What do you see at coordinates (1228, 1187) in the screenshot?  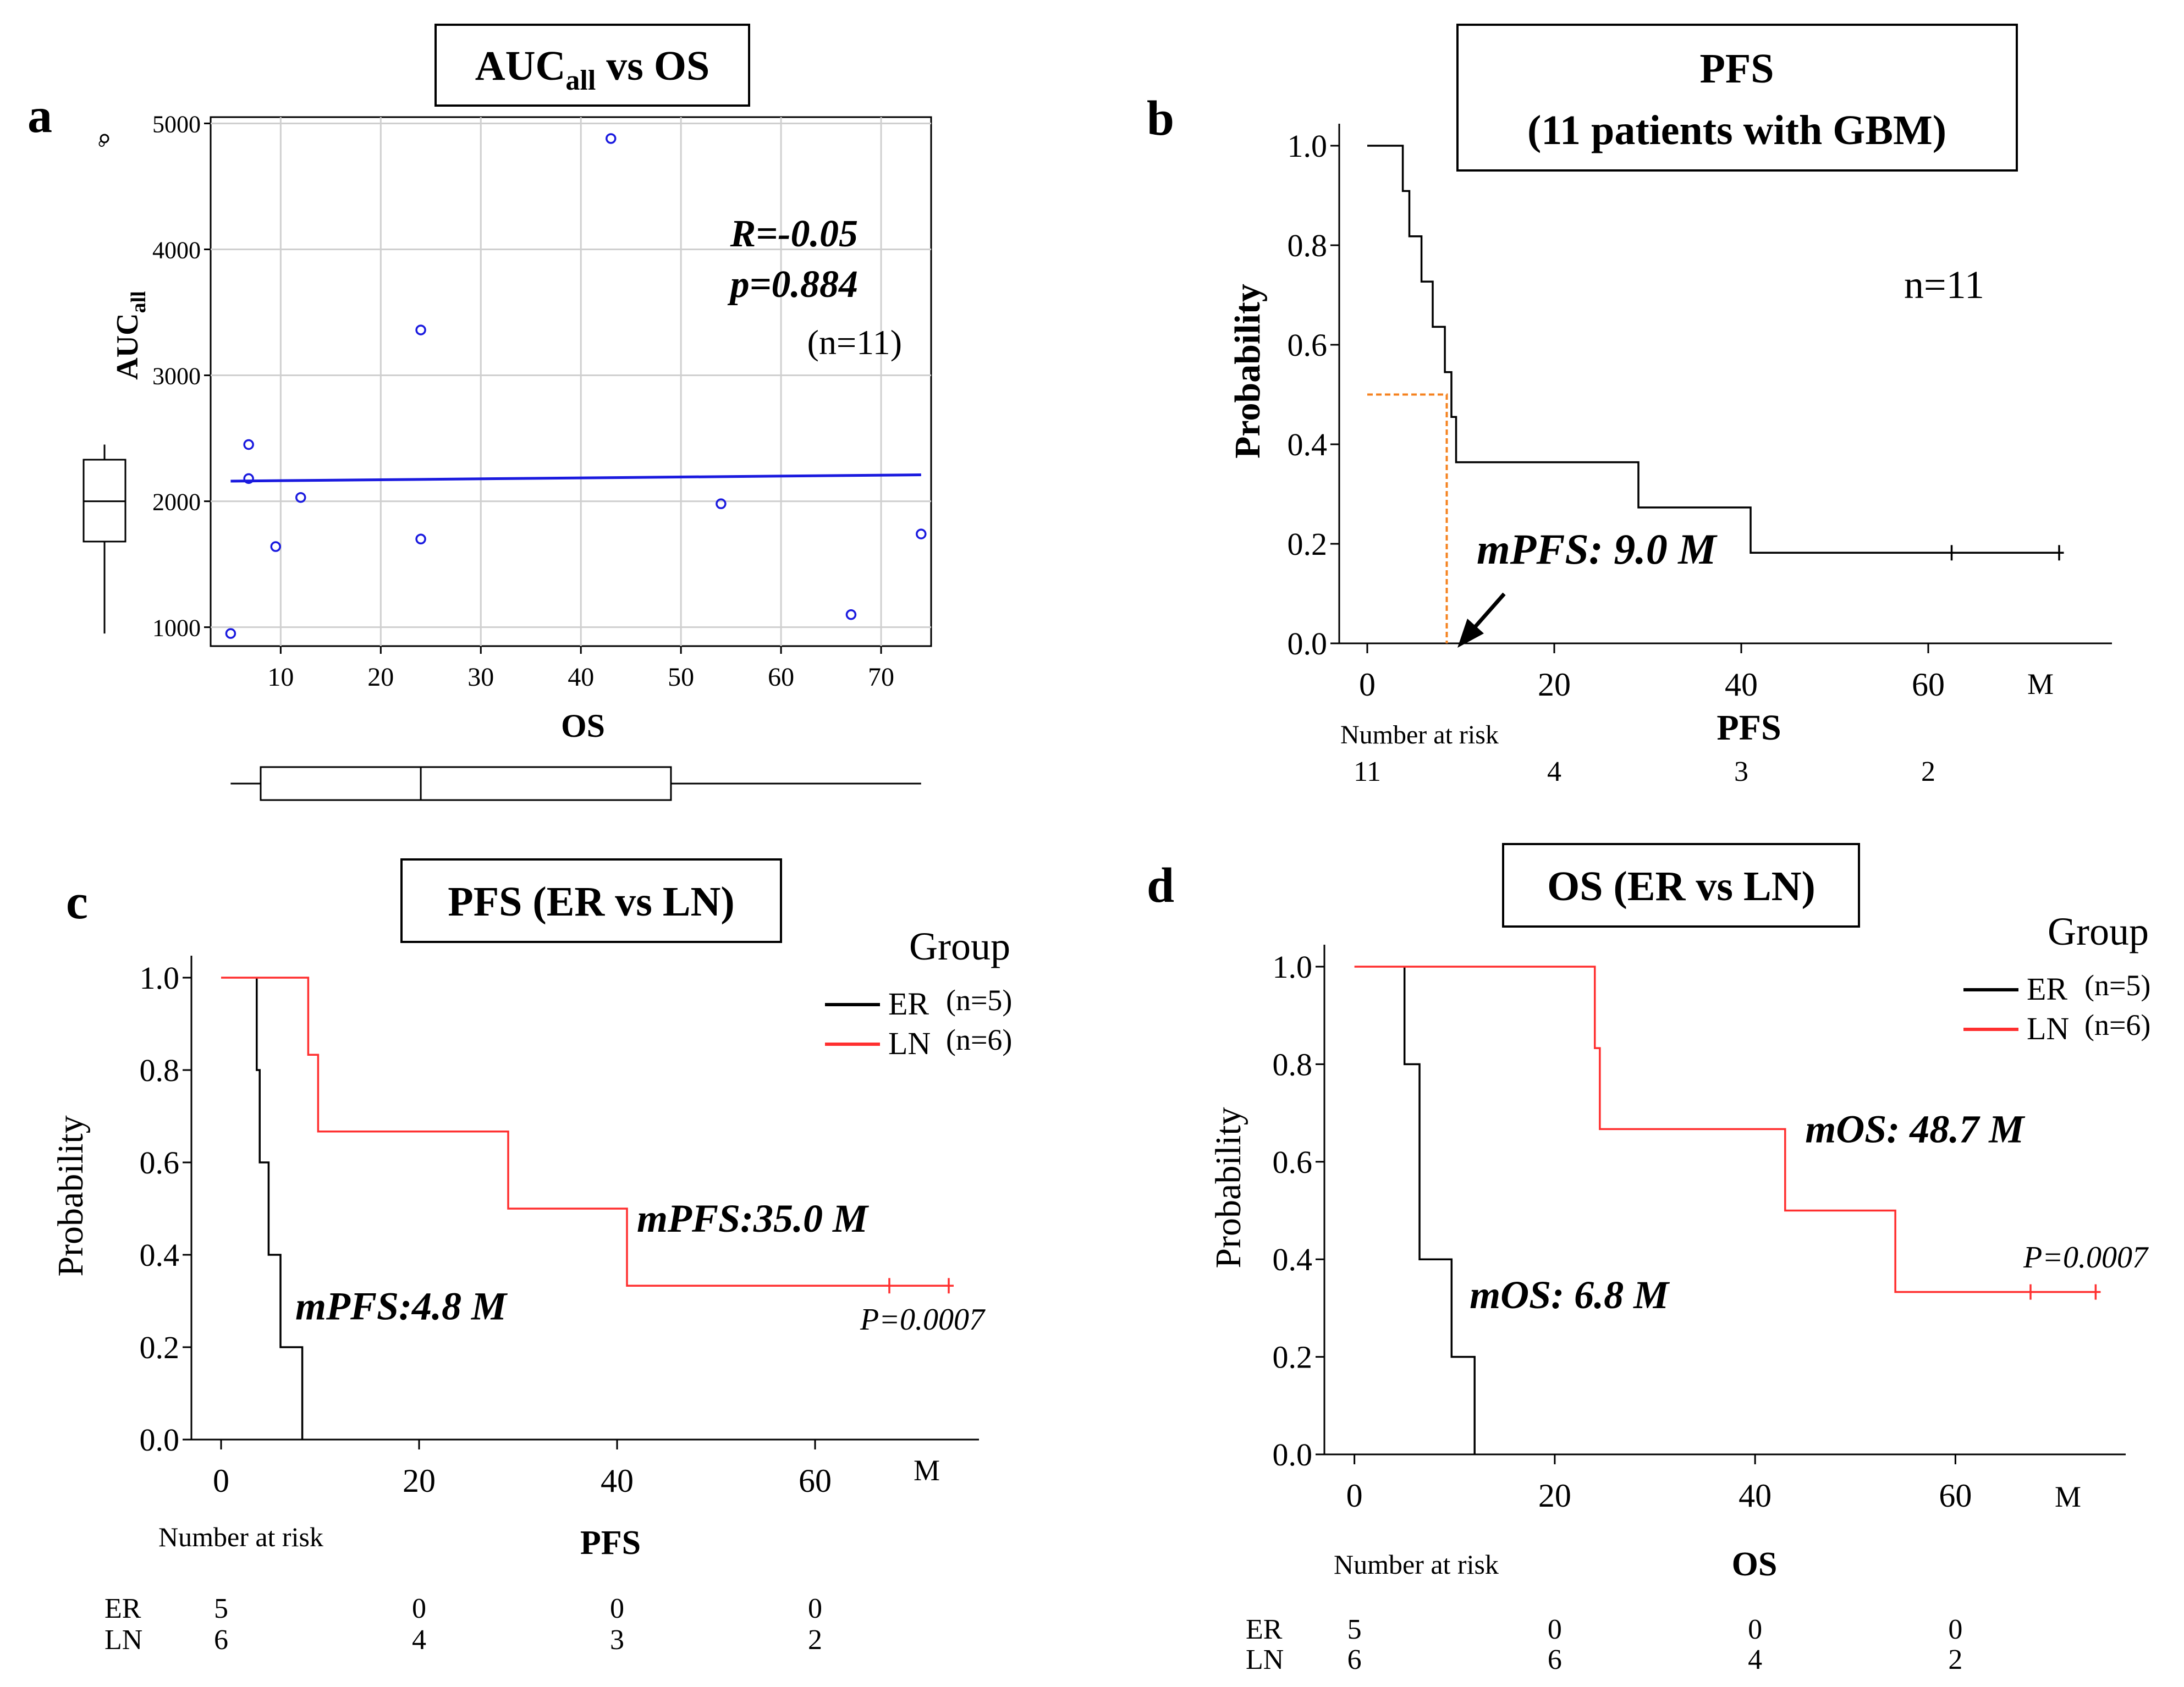 I see `y-label-d: Probability` at bounding box center [1228, 1187].